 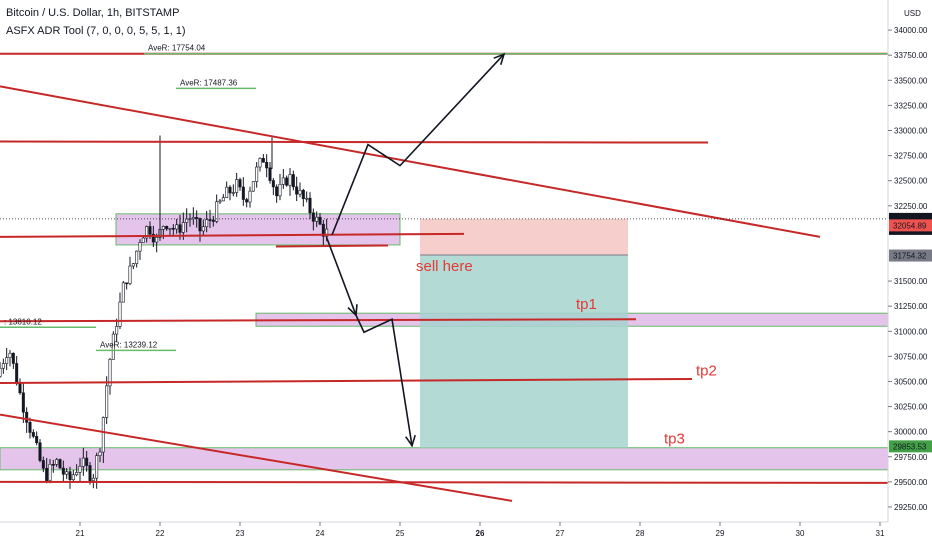 What do you see at coordinates (524, 236) in the screenshot?
I see `stop-loss-box` at bounding box center [524, 236].